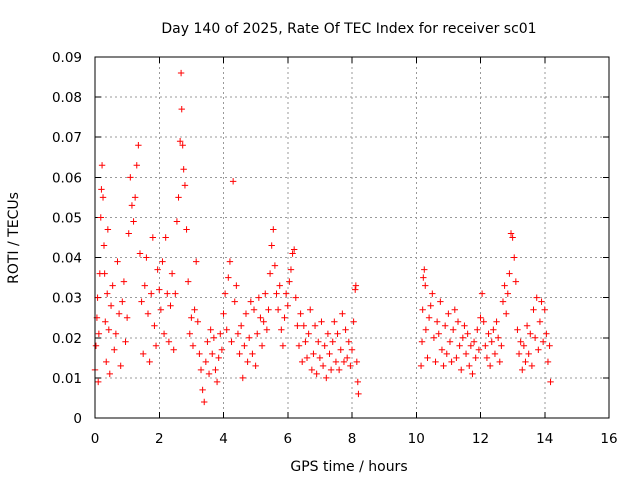 This screenshot has width=640, height=480. Describe the element at coordinates (67, 98) in the screenshot. I see `y-tick-label: 0.08` at that location.